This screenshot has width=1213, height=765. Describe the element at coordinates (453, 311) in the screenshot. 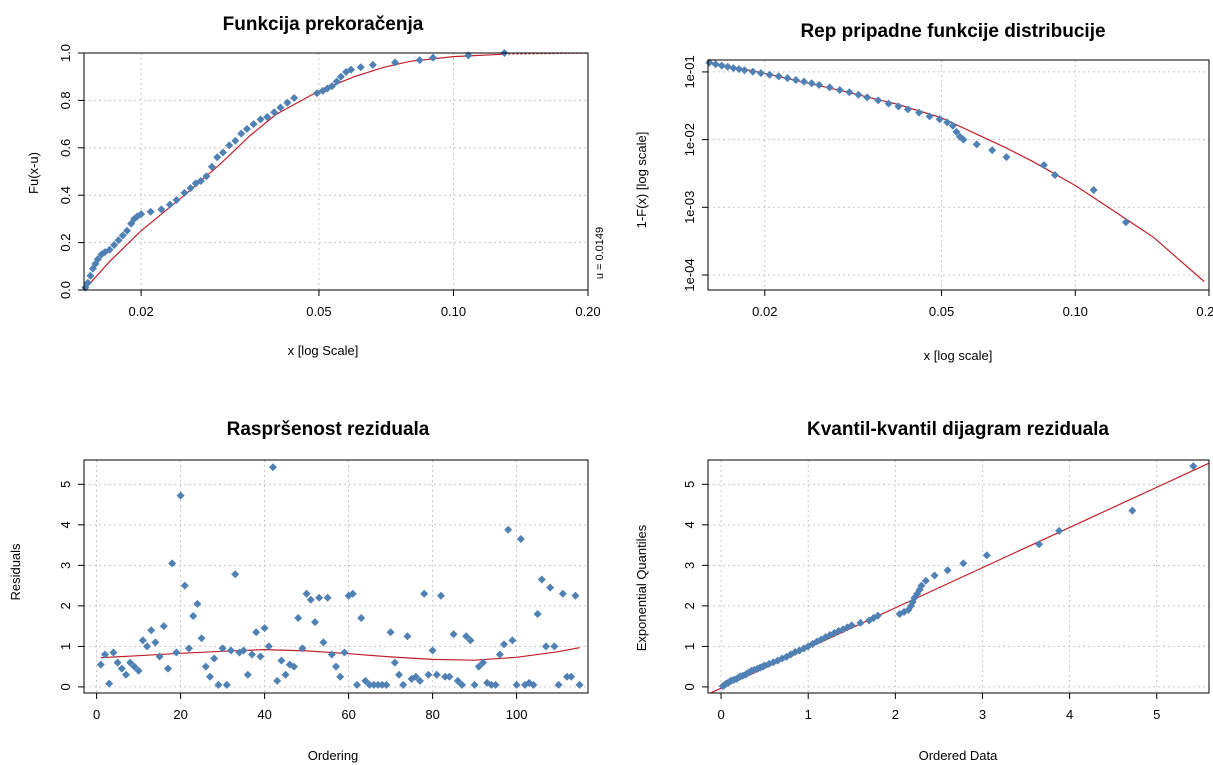

I see `x-tick-label: 0.10` at that location.